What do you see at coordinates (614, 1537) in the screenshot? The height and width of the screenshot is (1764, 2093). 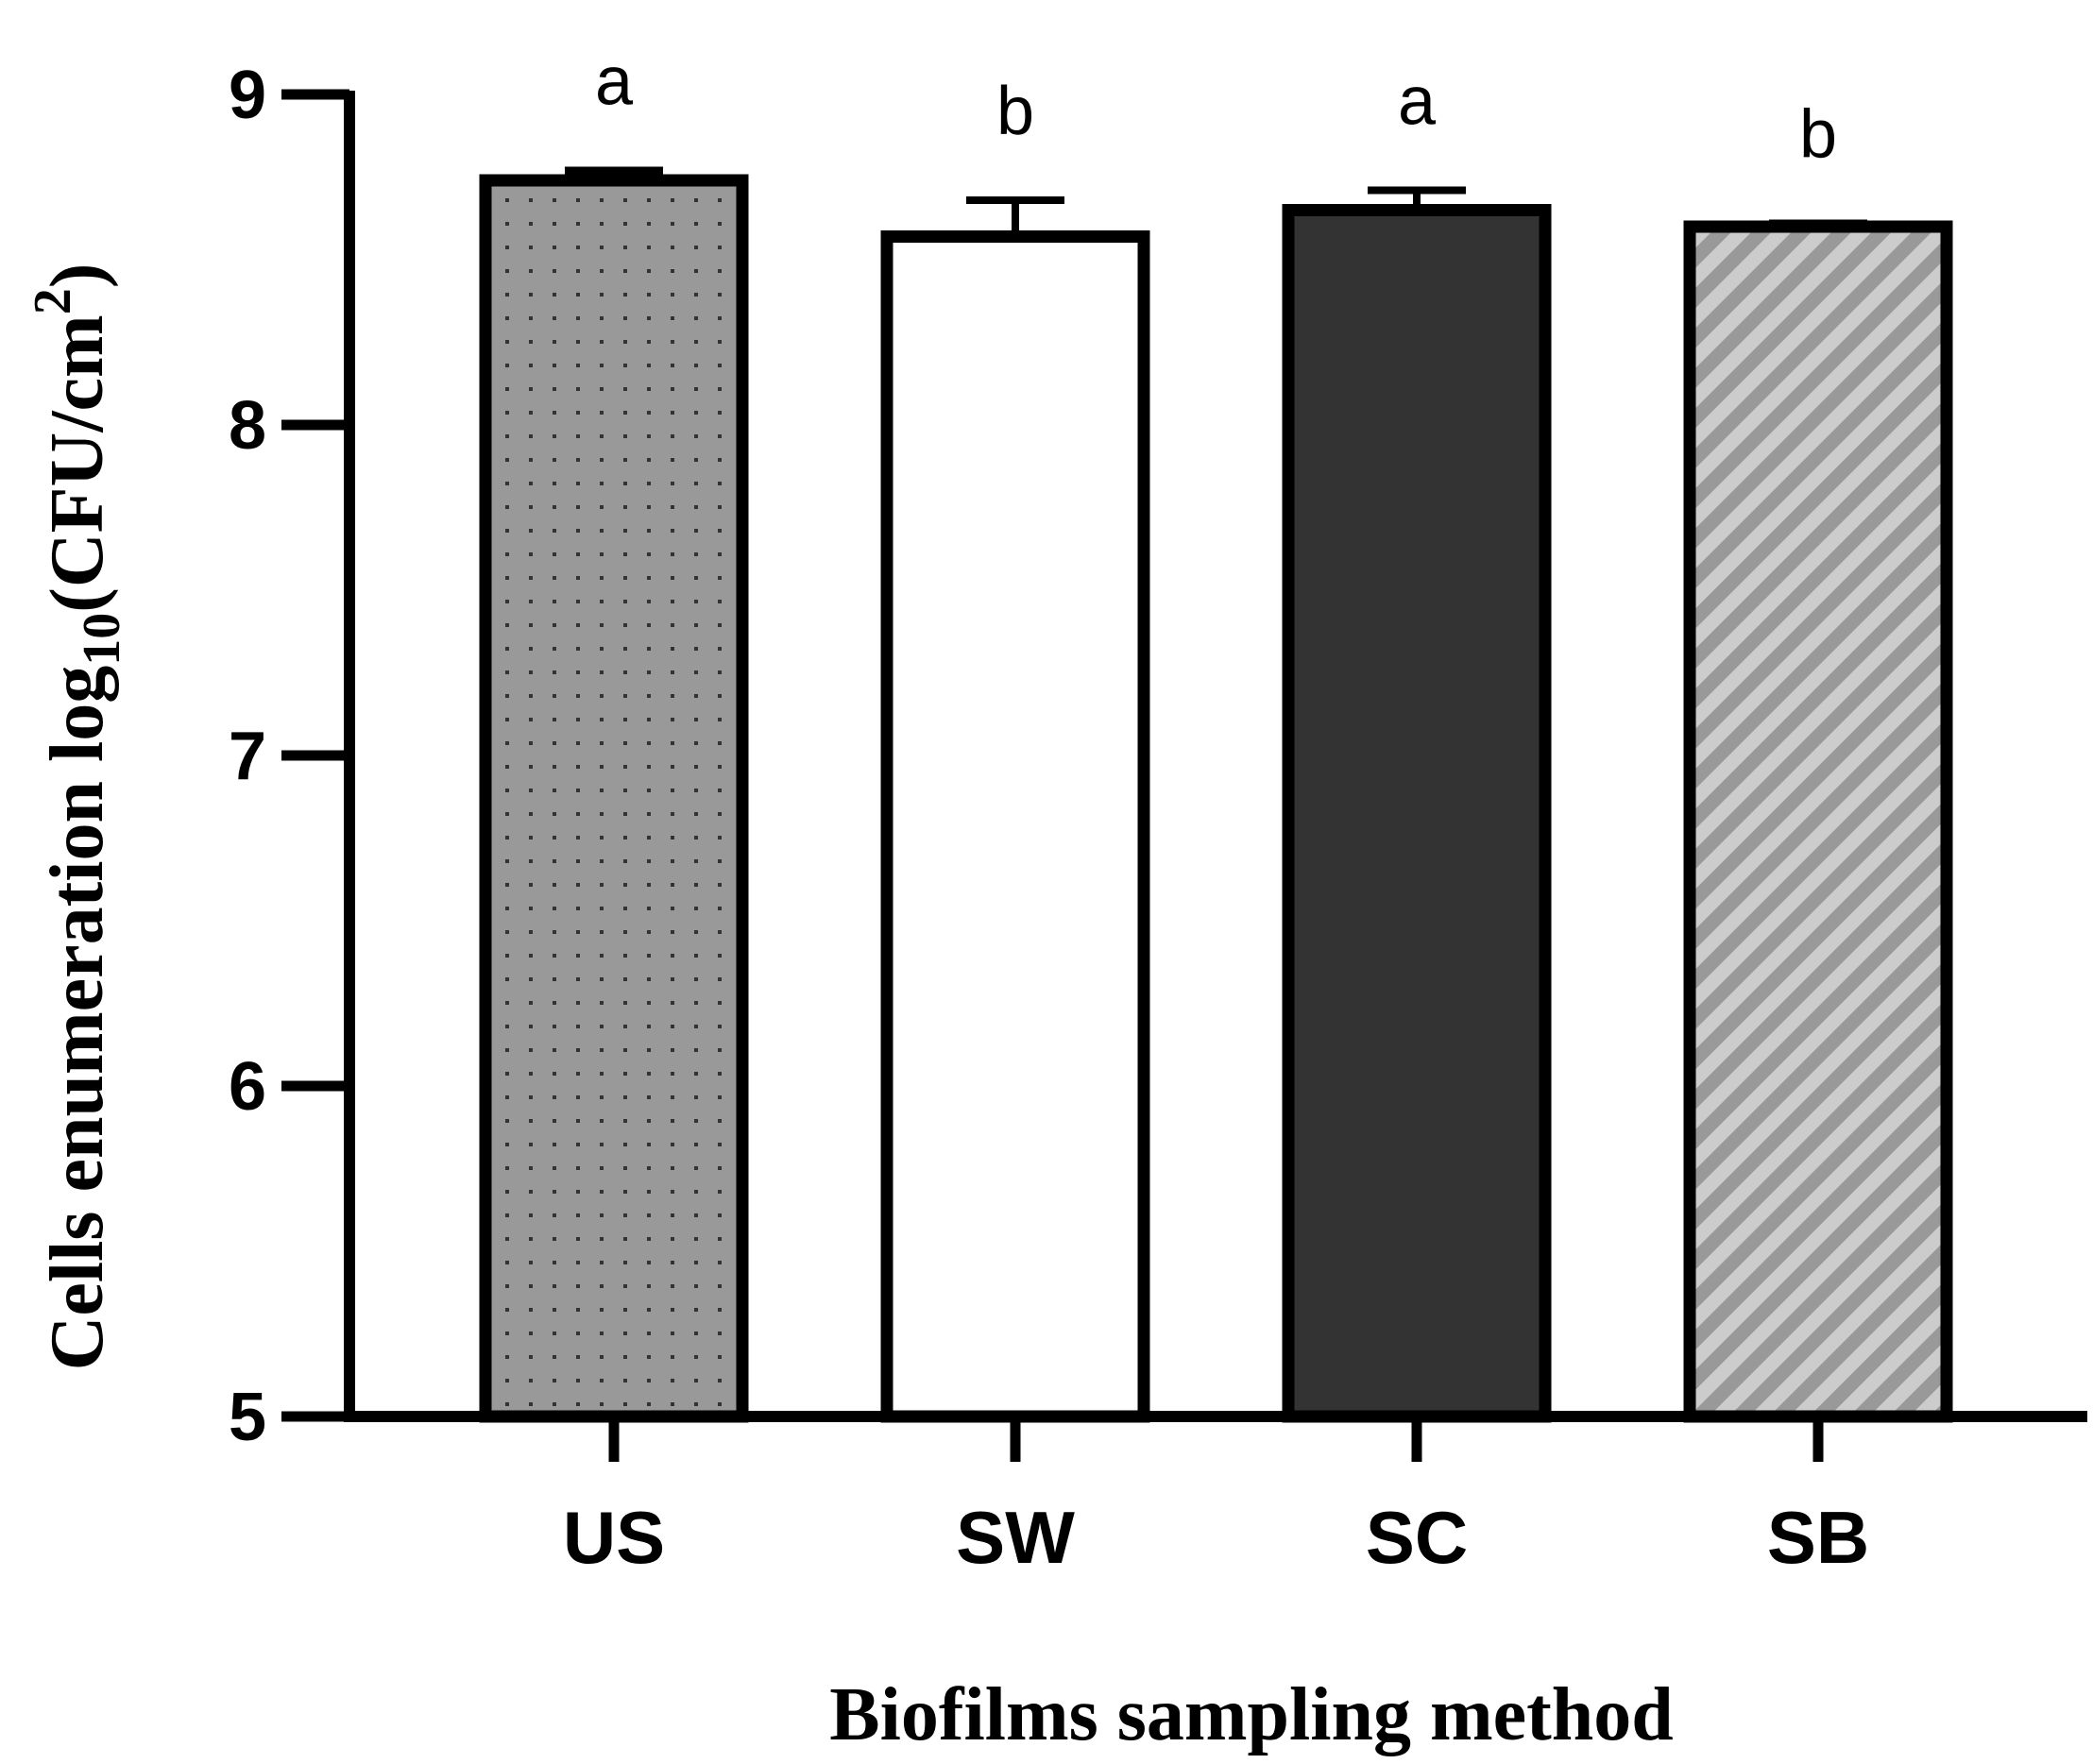 I see `x-tick-label-us: US` at bounding box center [614, 1537].